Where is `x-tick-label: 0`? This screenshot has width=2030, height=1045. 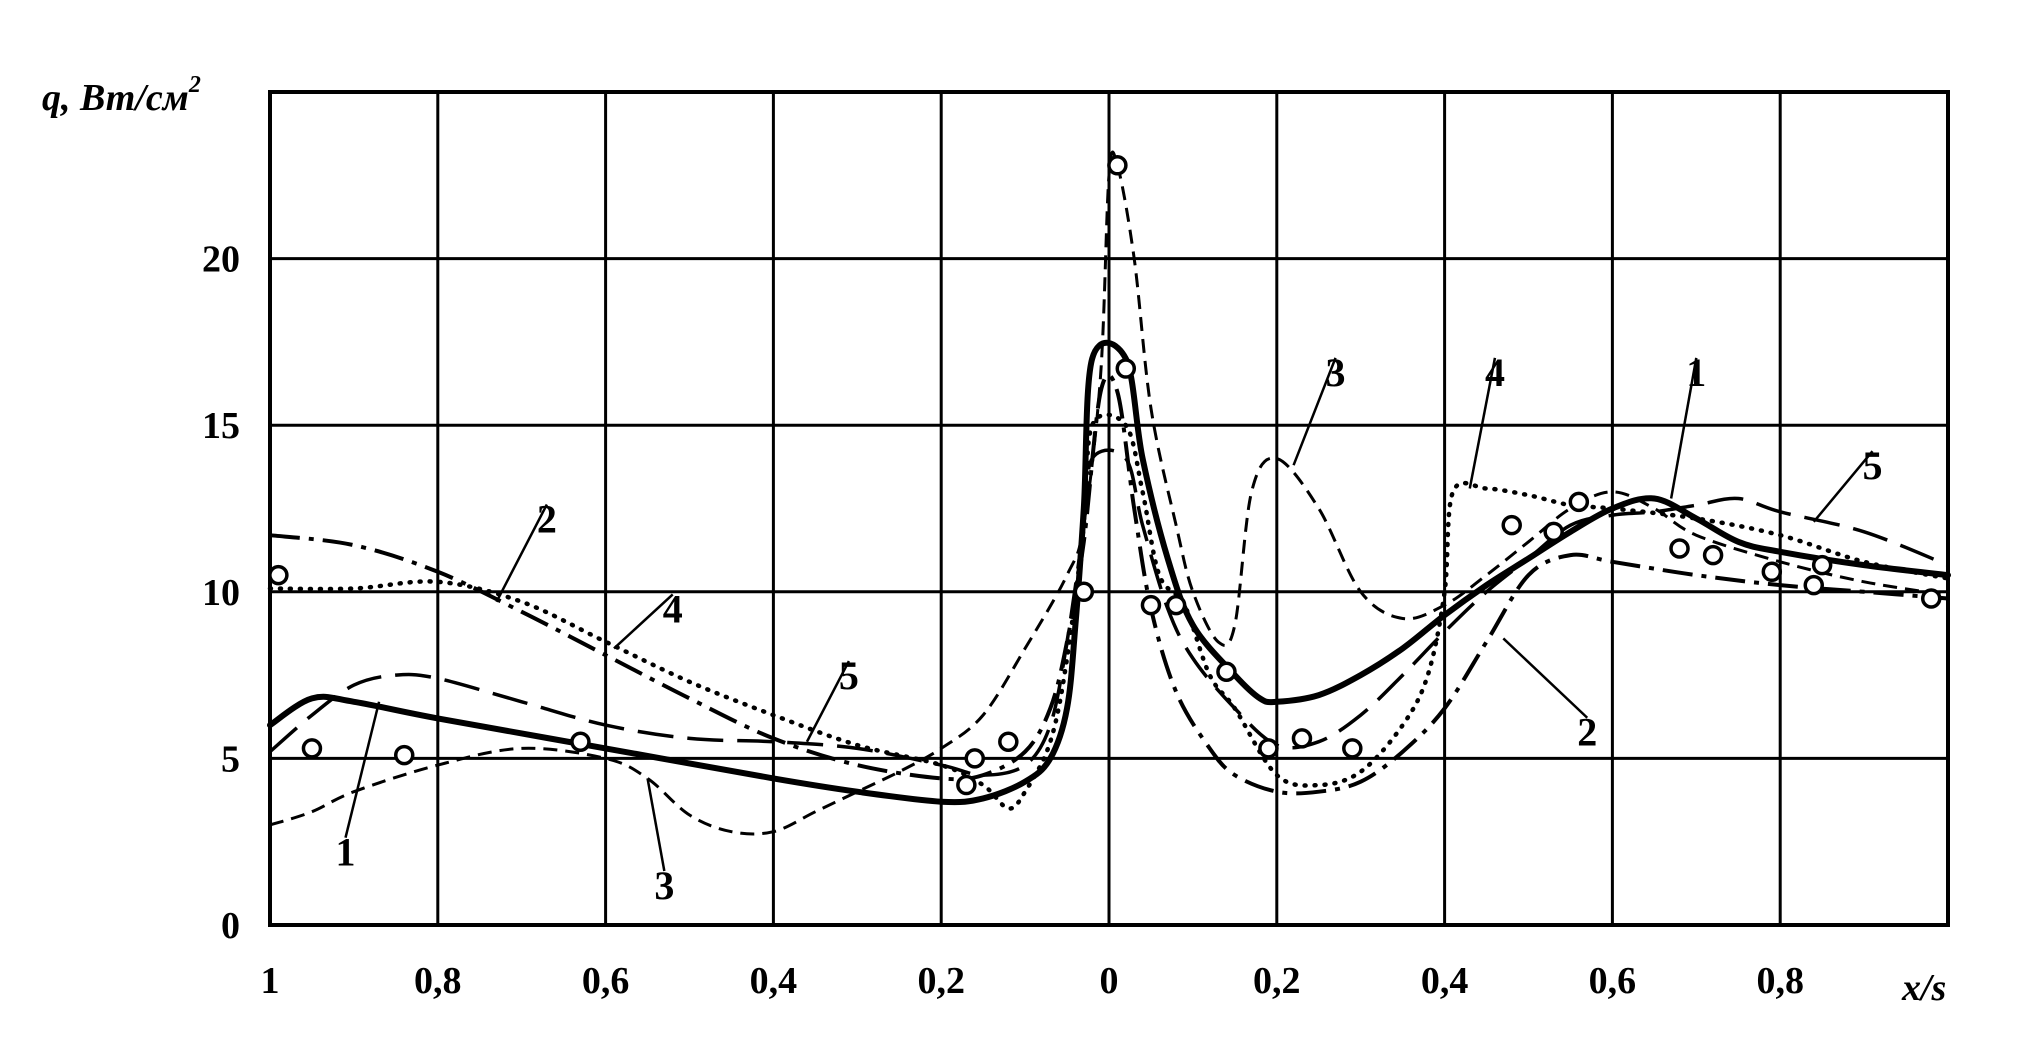 x-tick-label: 0 is located at coordinates (1109, 981).